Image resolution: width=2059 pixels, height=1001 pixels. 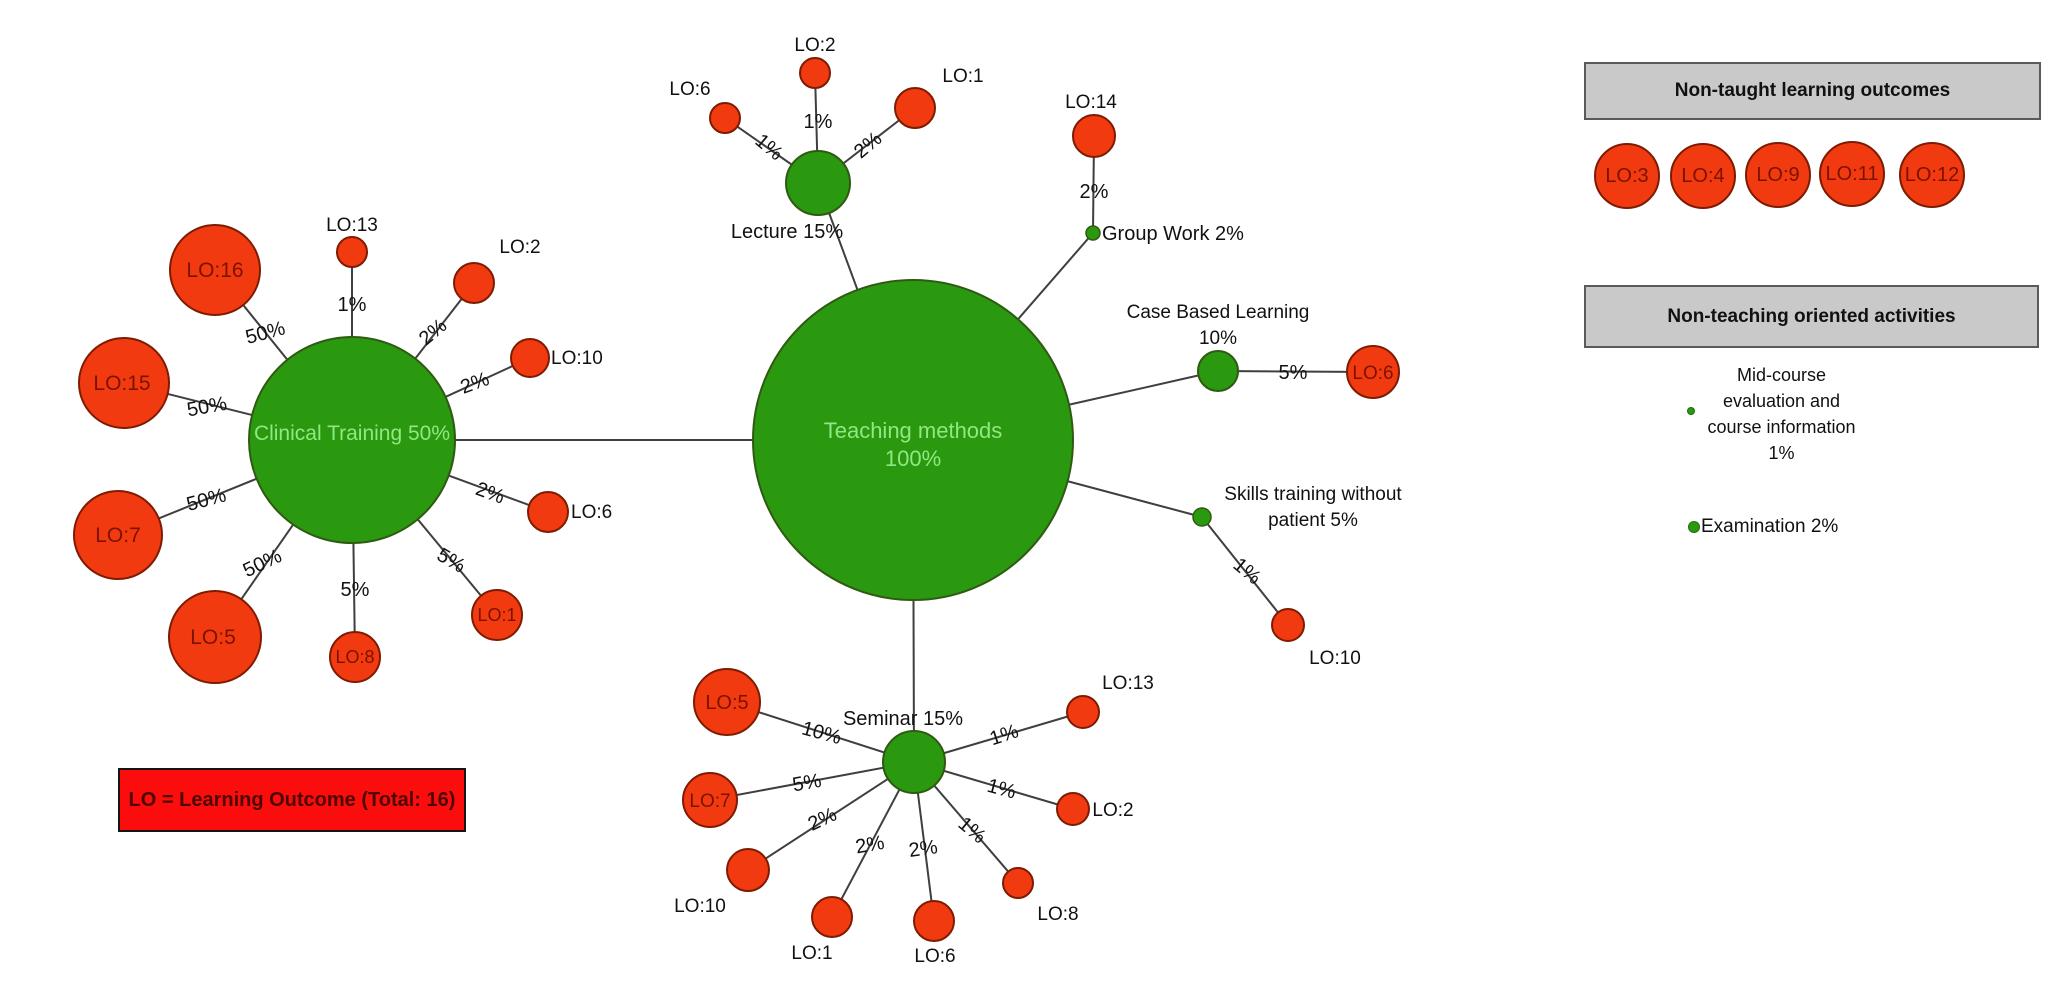 I want to click on node-cbl, so click(x=1218, y=371).